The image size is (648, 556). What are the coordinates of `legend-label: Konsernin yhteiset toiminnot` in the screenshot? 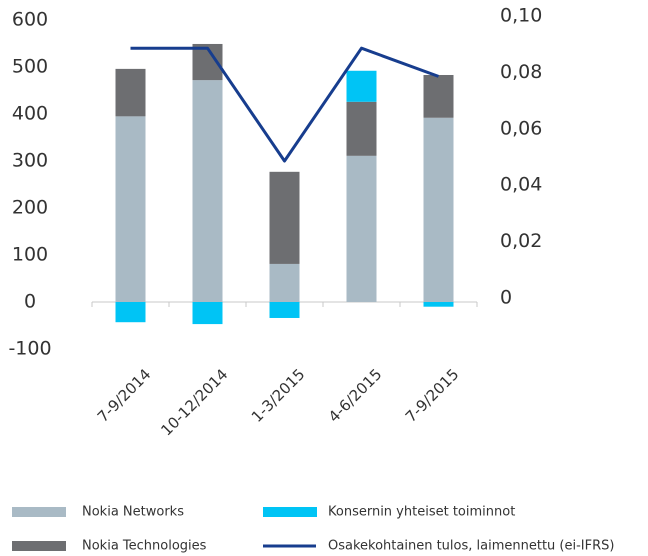 It's located at (421, 512).